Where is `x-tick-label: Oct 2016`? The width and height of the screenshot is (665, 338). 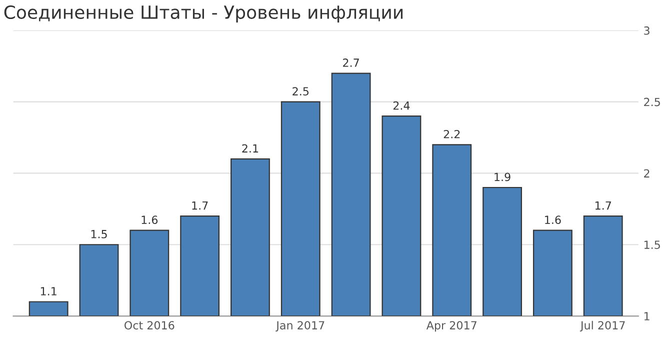 x-tick-label: Oct 2016 is located at coordinates (149, 325).